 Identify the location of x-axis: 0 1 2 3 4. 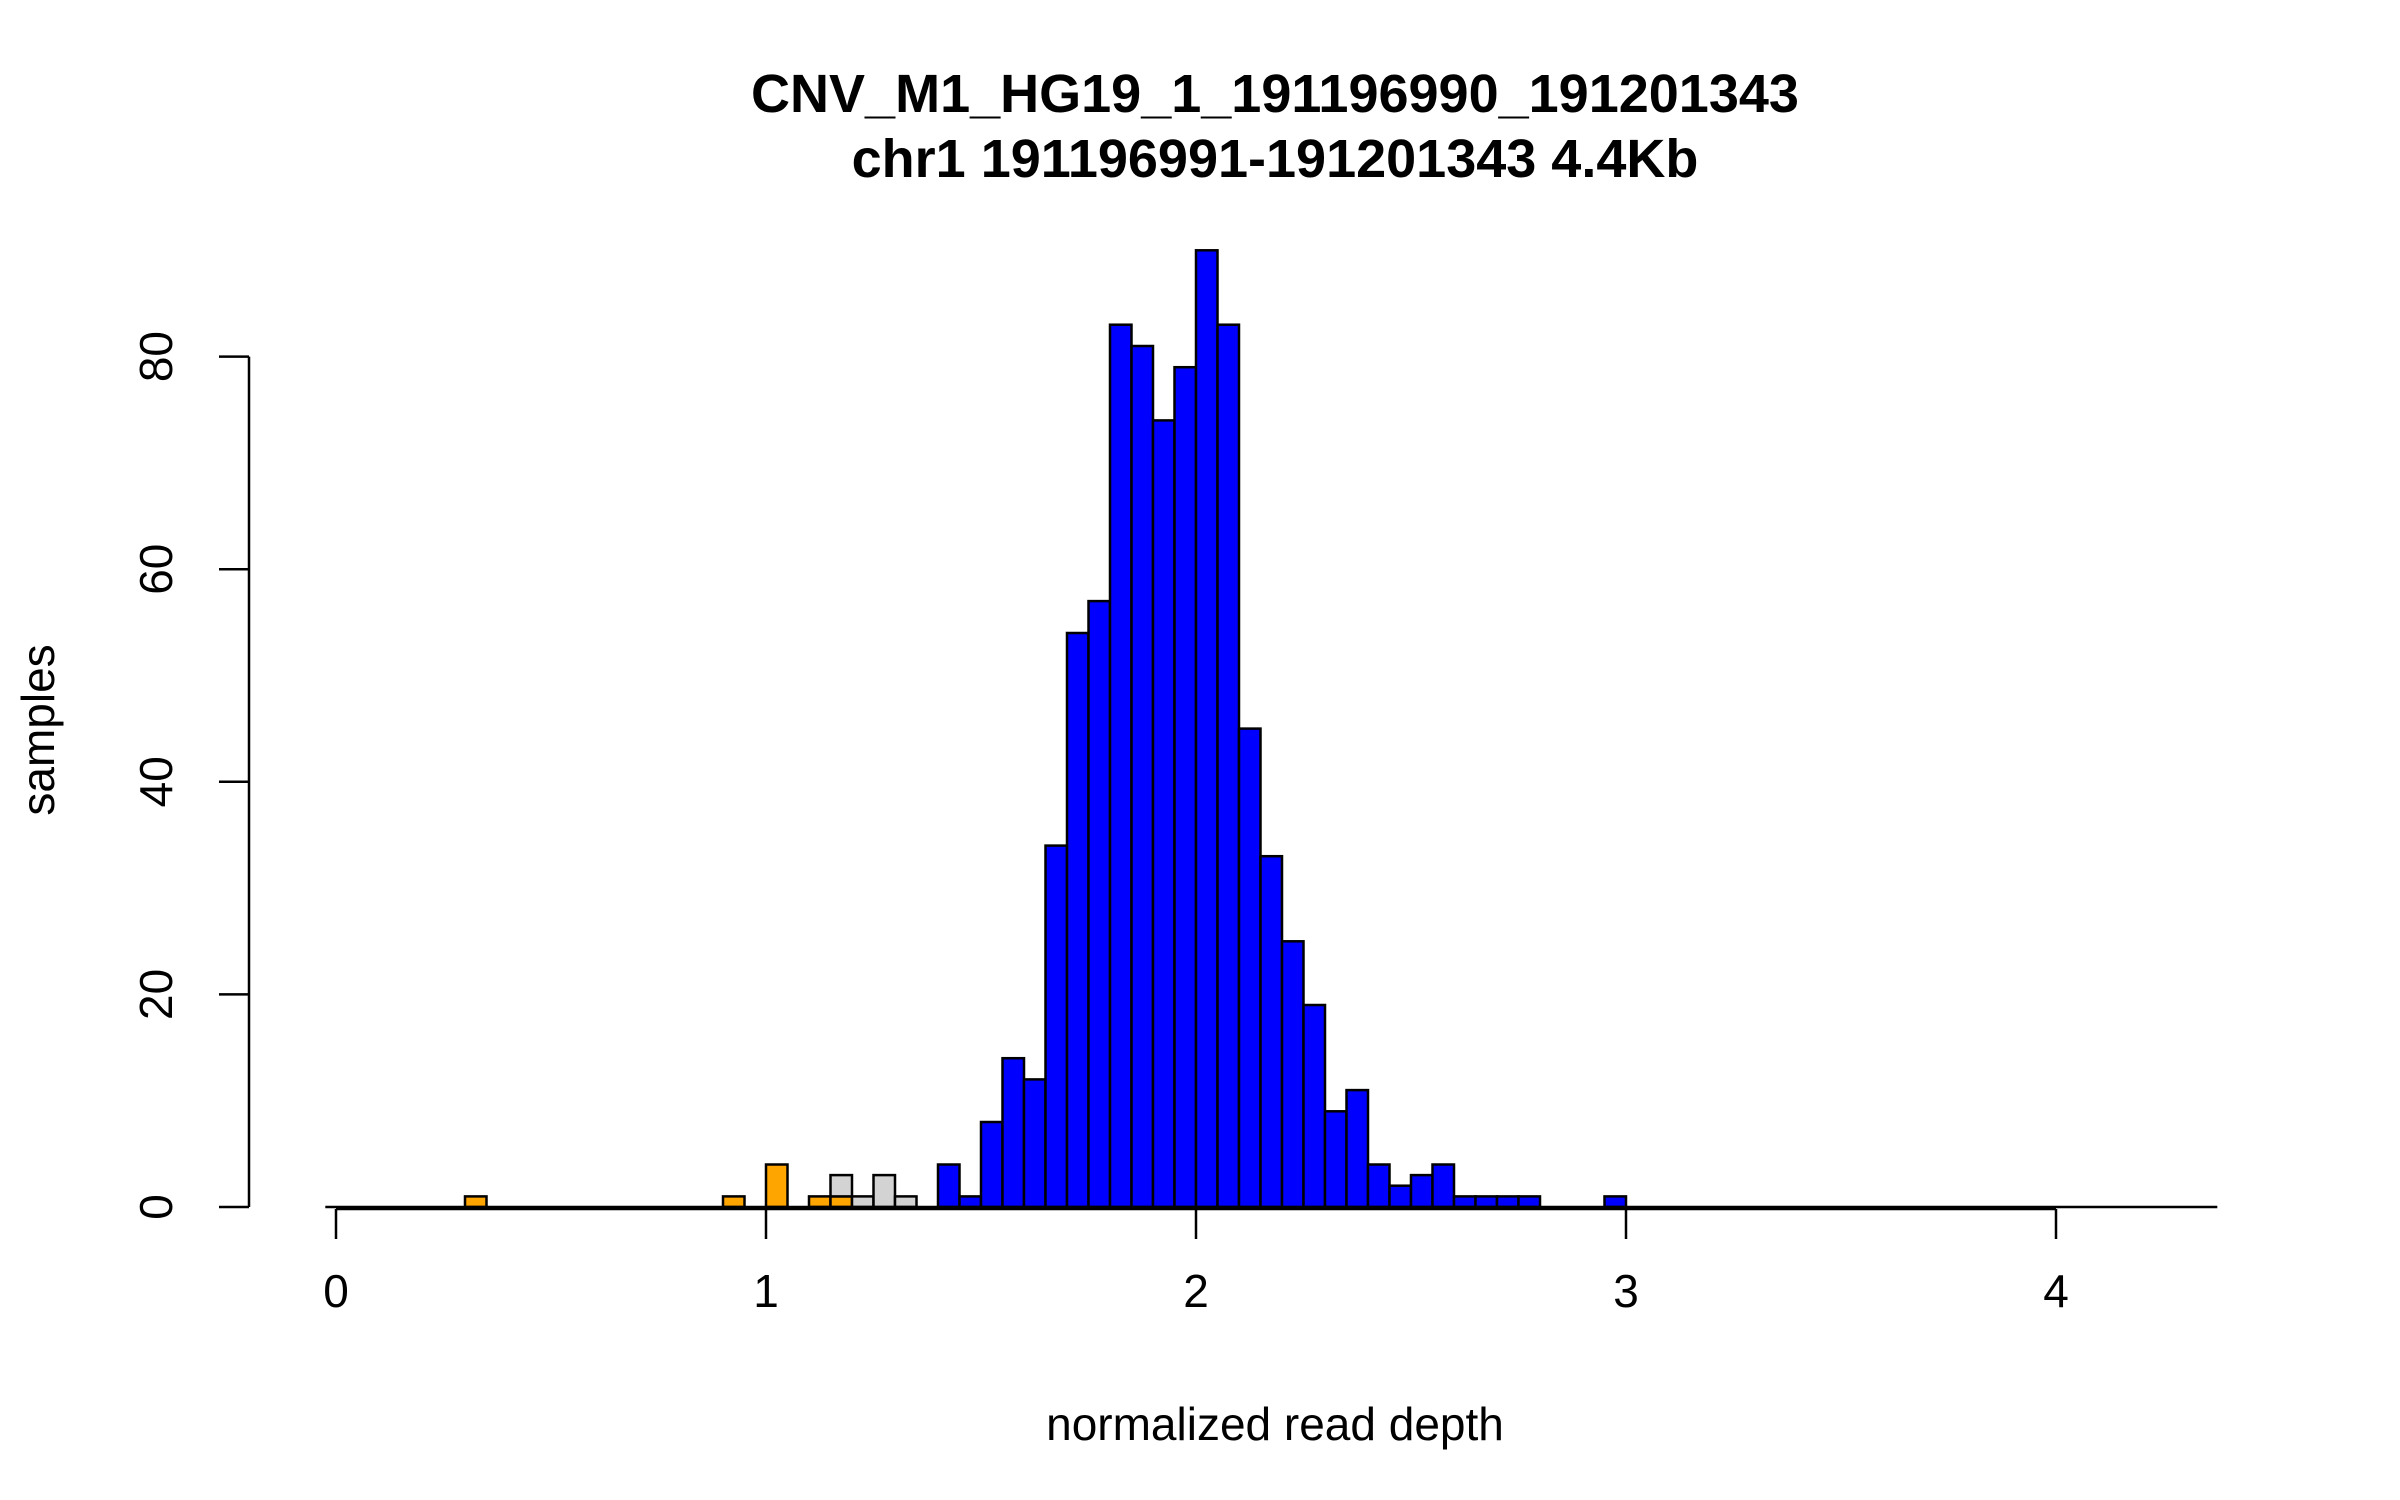
(1196, 1262).